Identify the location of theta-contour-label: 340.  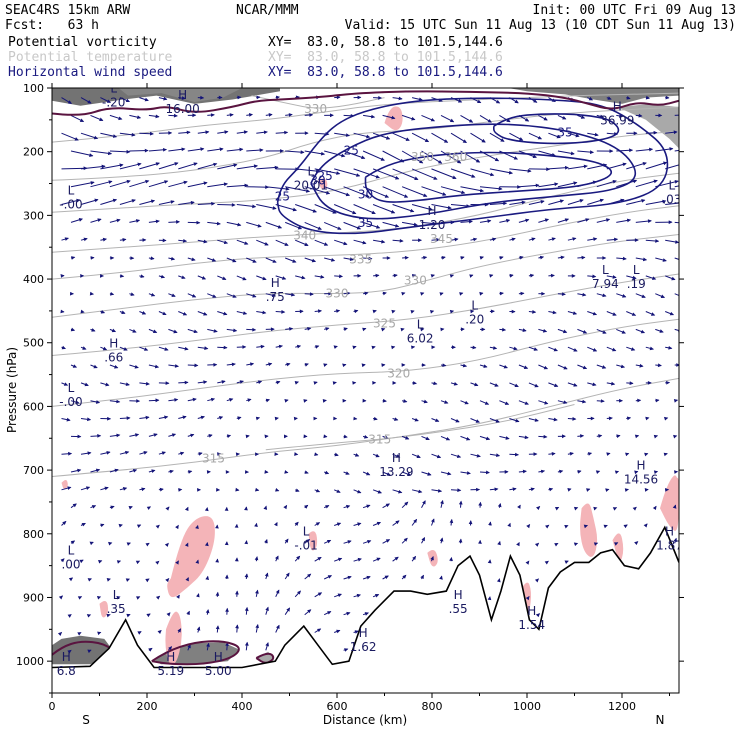
(304, 236).